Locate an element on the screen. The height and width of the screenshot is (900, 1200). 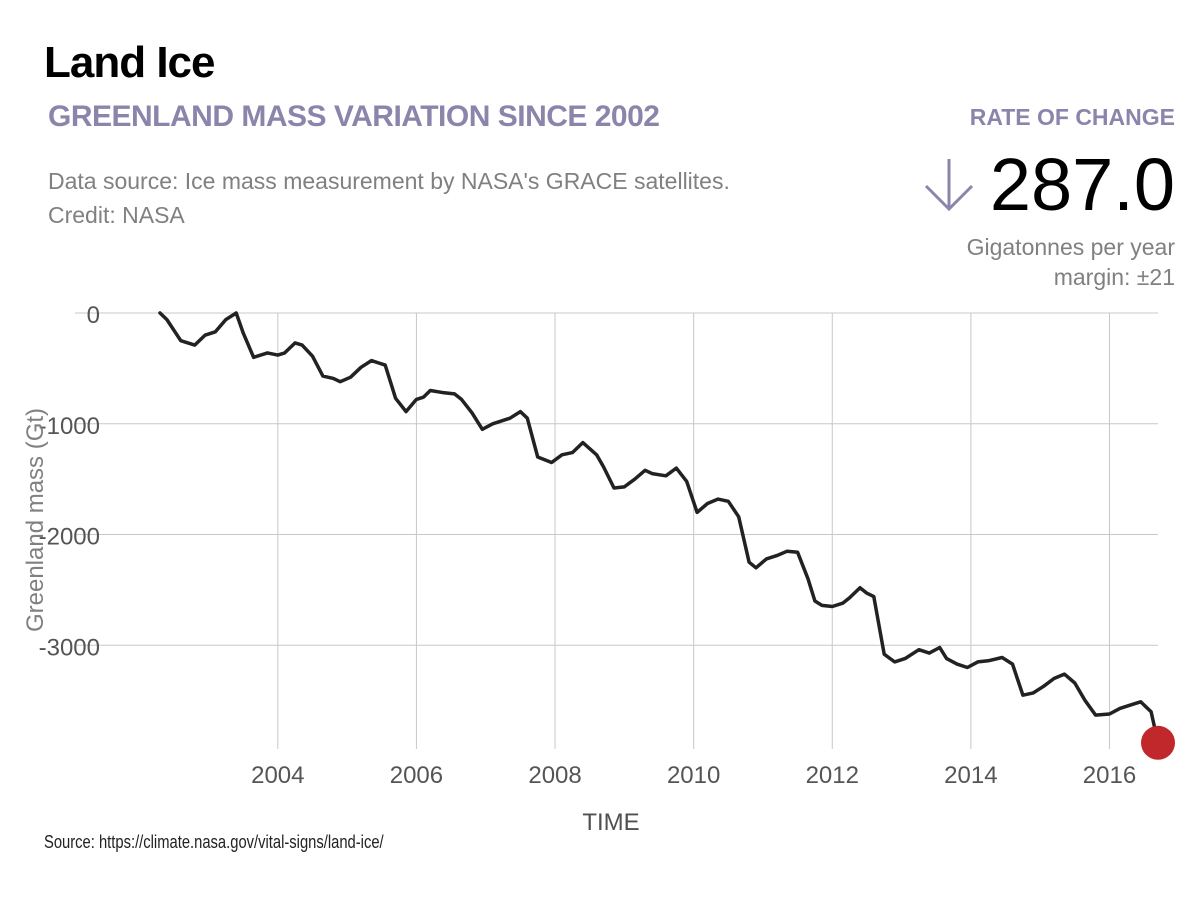
x-tick-label: 2014 is located at coordinates (970, 775).